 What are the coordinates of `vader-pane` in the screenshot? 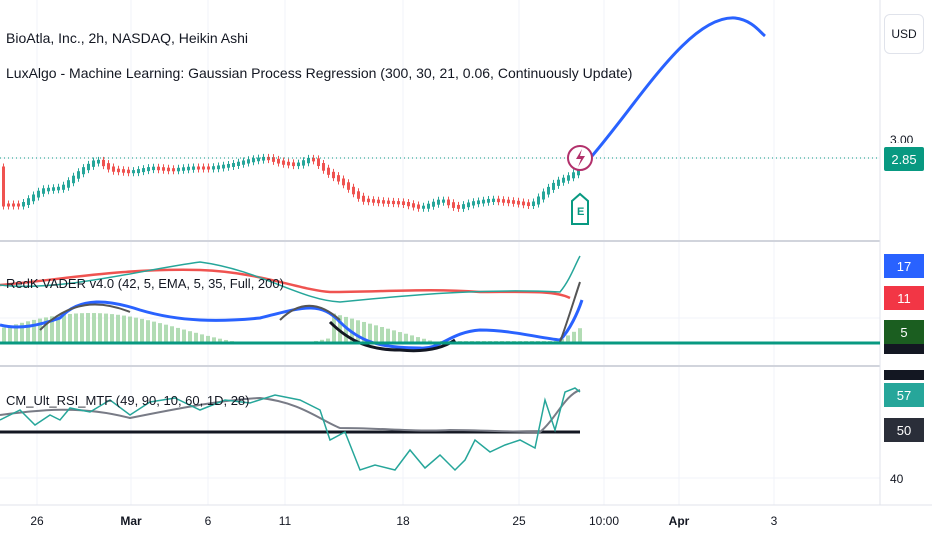 It's located at (292, 304).